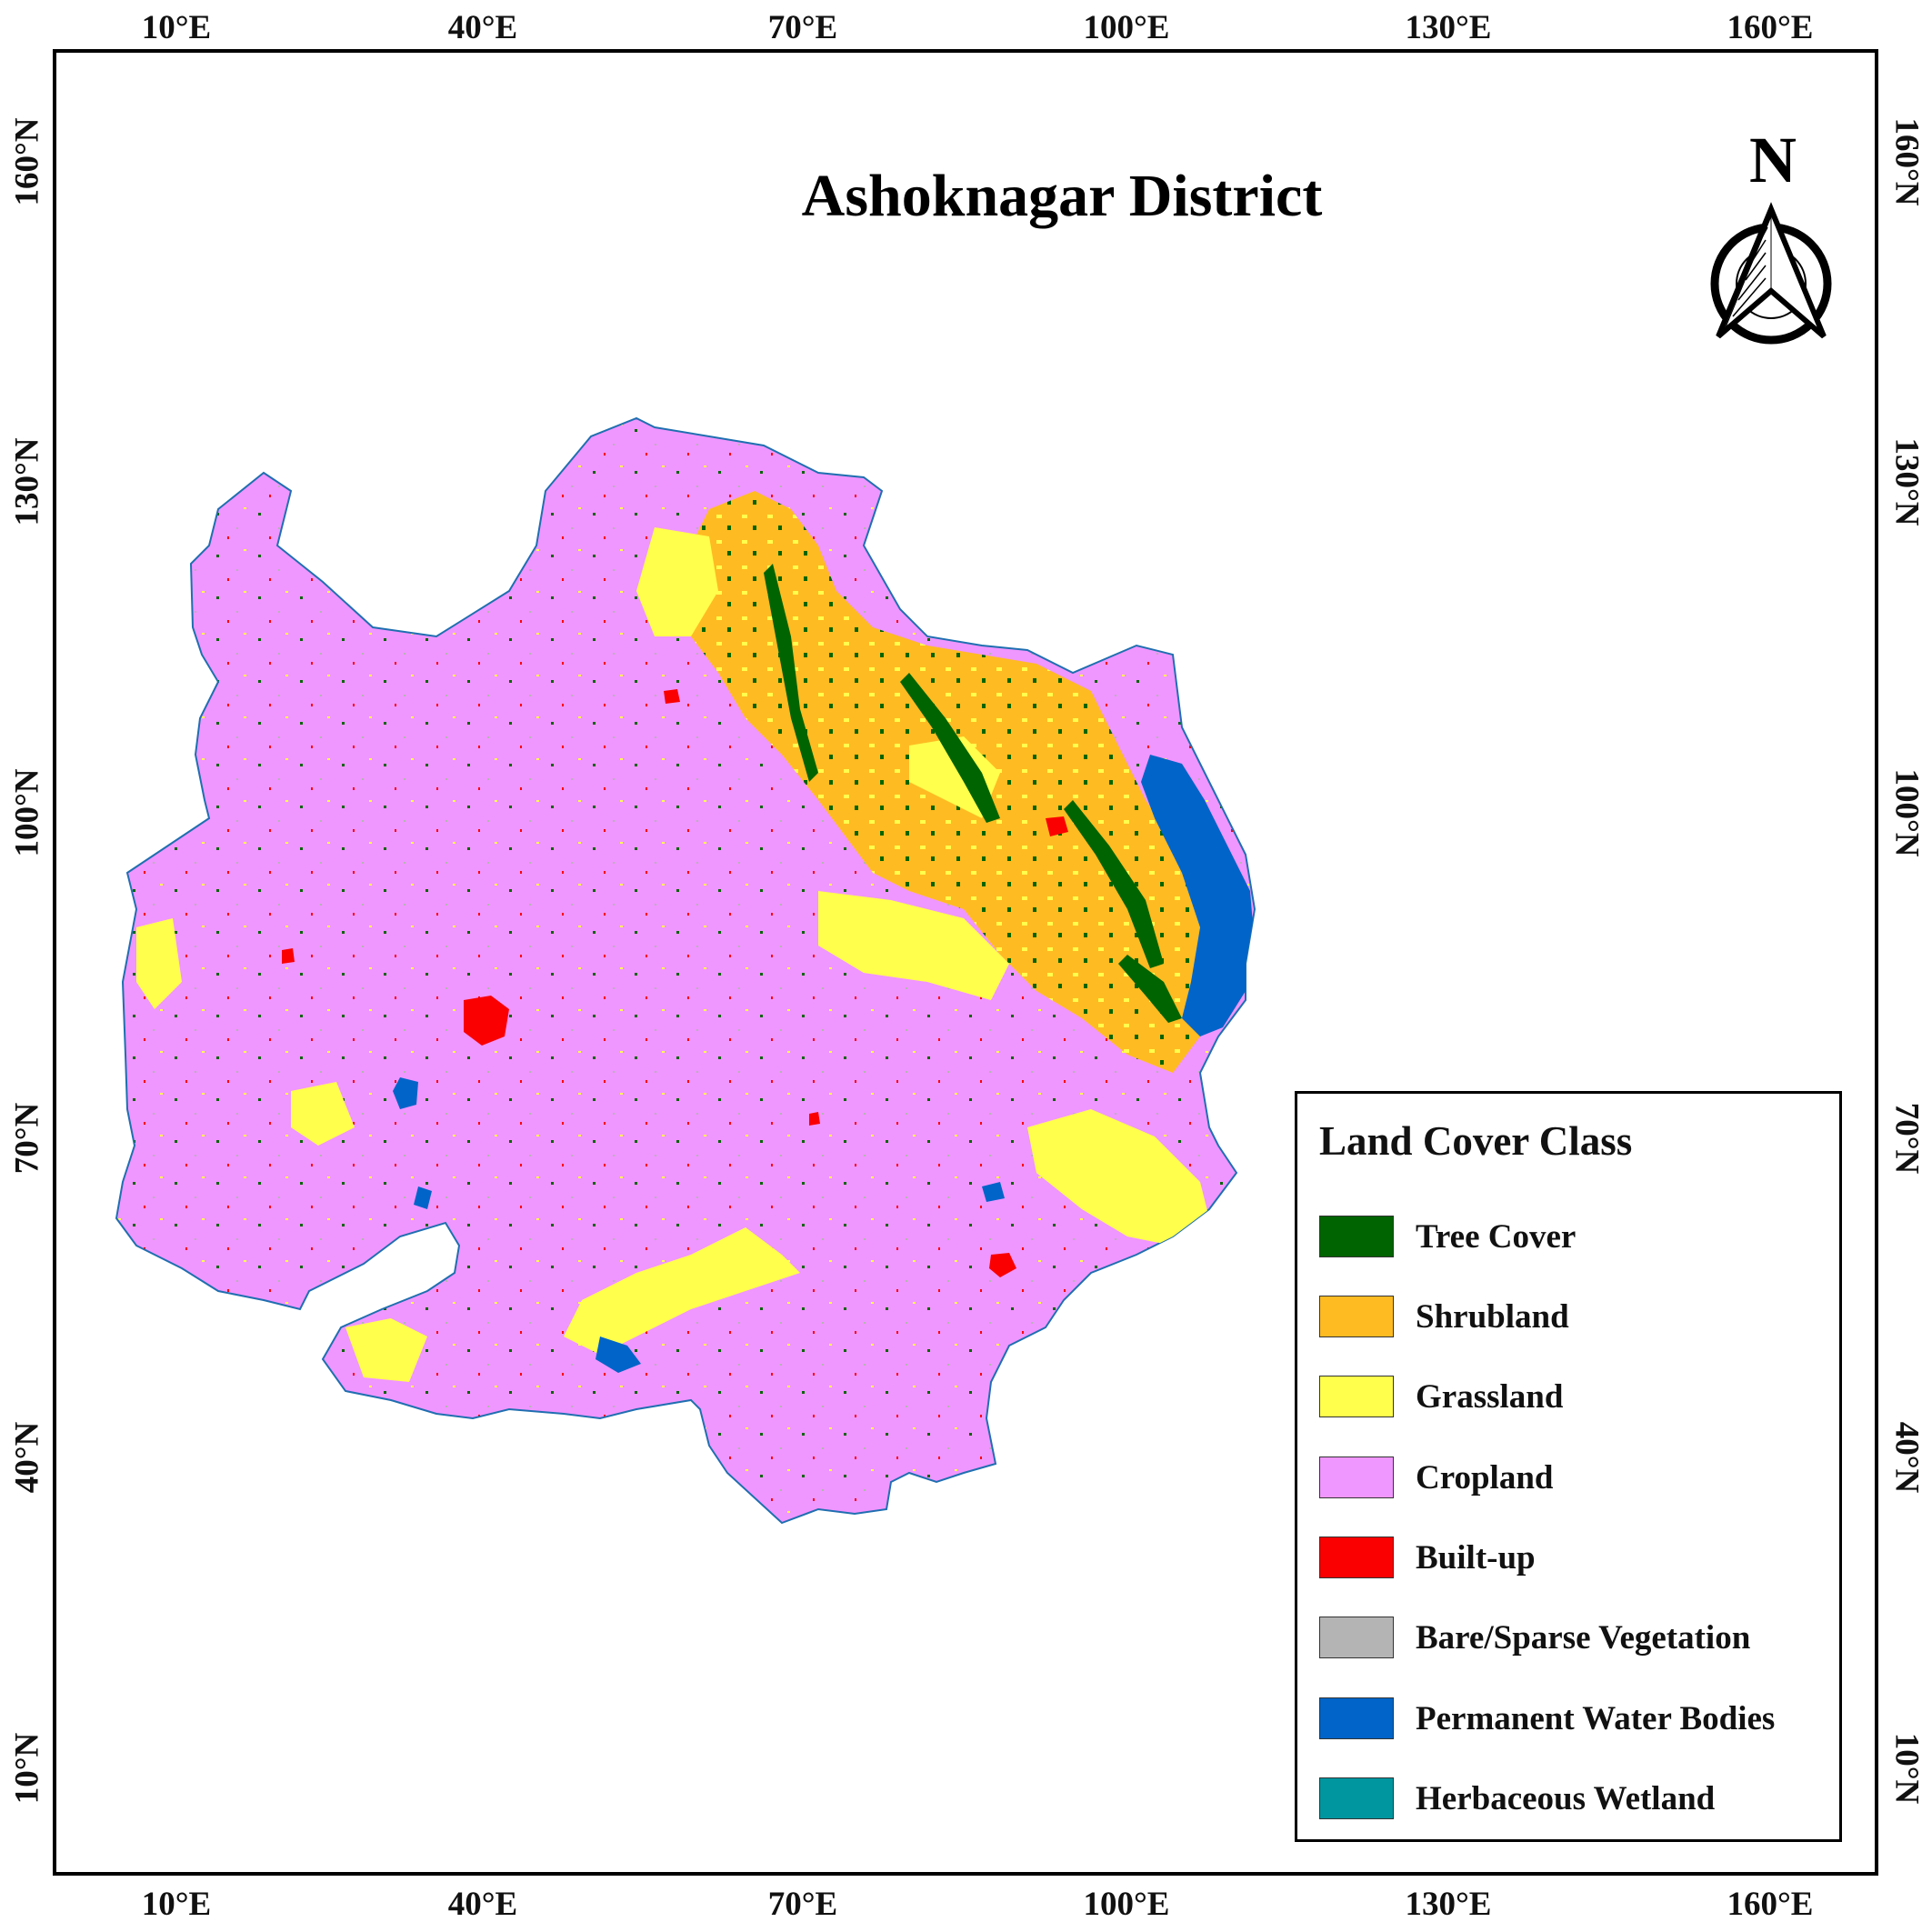 The height and width of the screenshot is (1932, 1932). I want to click on x-tick-top-label: 10°E, so click(176, 27).